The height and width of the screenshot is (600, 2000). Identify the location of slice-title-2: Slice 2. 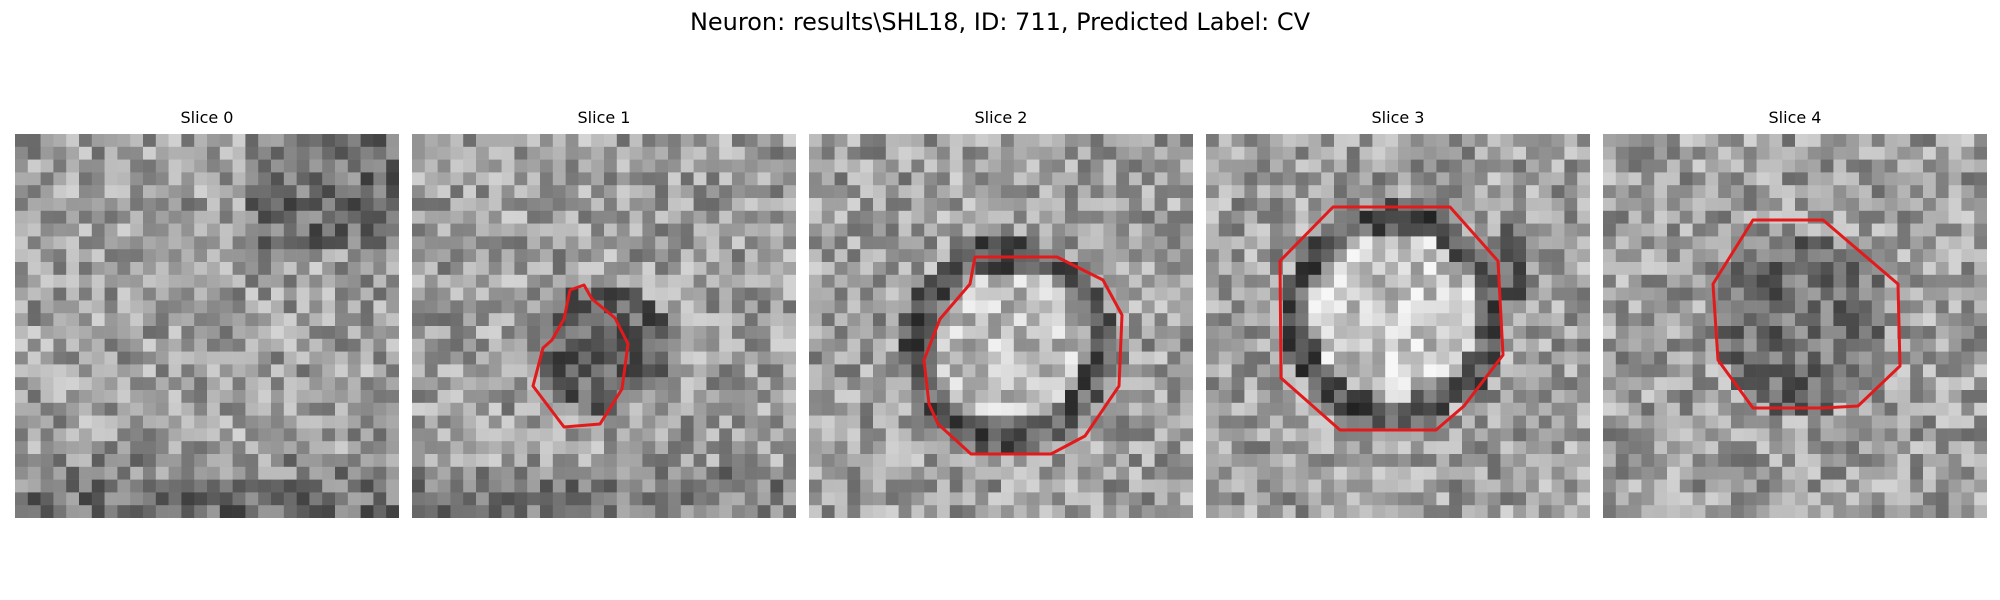
(1001, 117).